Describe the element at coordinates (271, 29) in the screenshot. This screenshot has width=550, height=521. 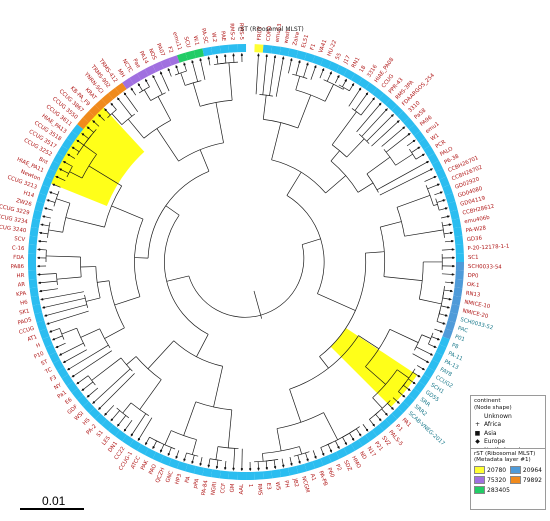
I see `root-label: rST (Ribosomal MLST)` at that location.